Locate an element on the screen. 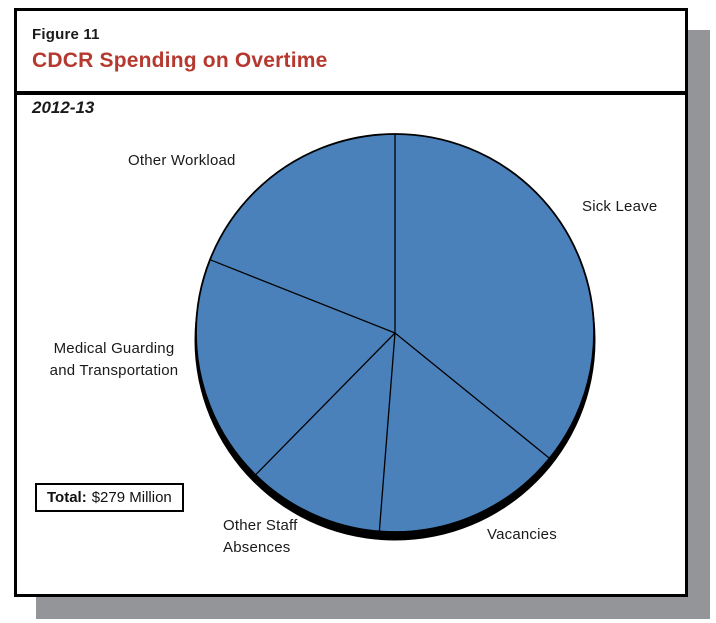 The width and height of the screenshot is (716, 623). header-divider is located at coordinates (351, 93).